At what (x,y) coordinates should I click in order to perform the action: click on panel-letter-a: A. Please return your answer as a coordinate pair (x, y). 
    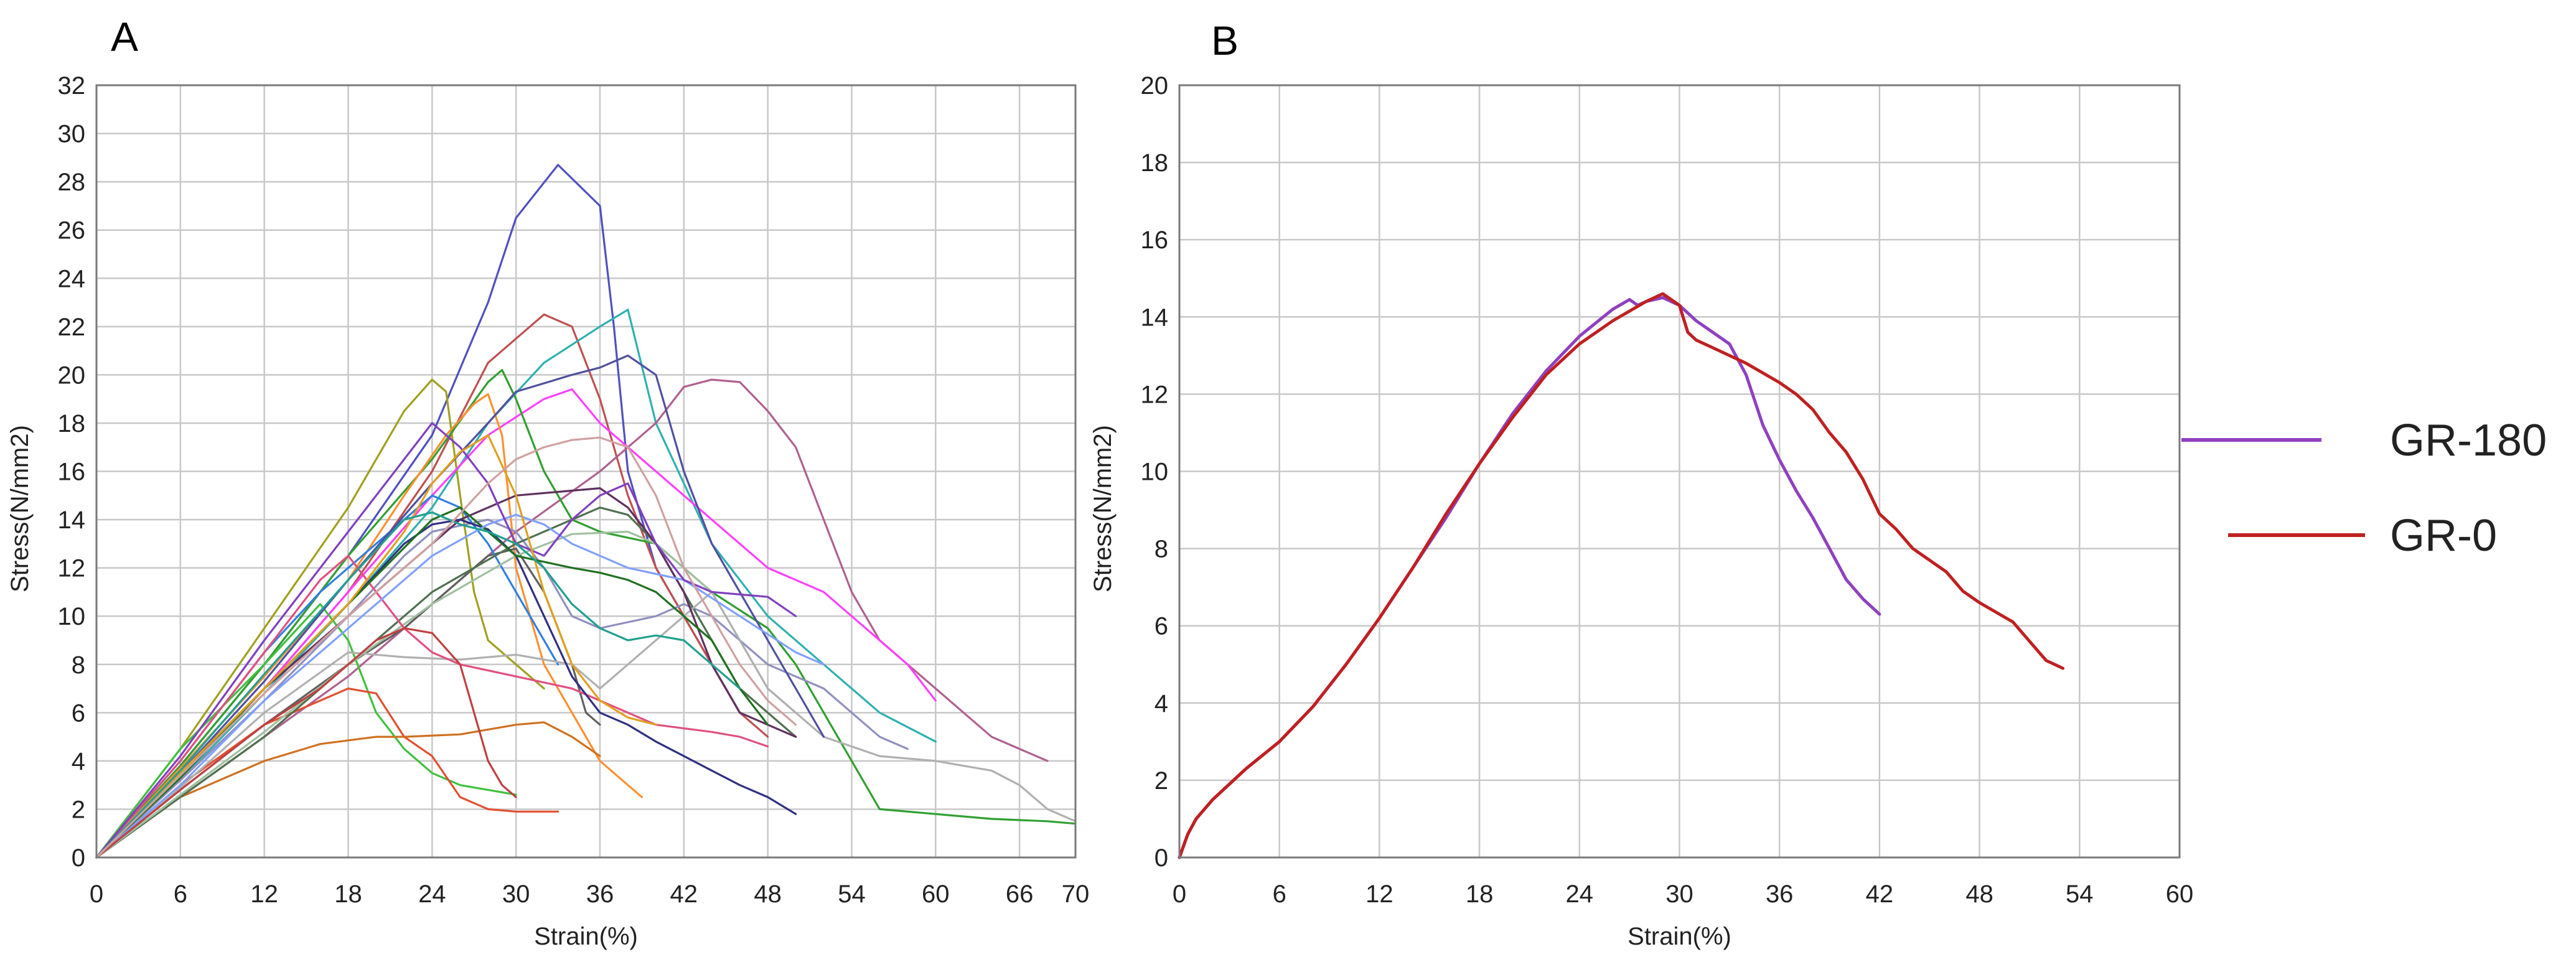
    Looking at the image, I should click on (124, 37).